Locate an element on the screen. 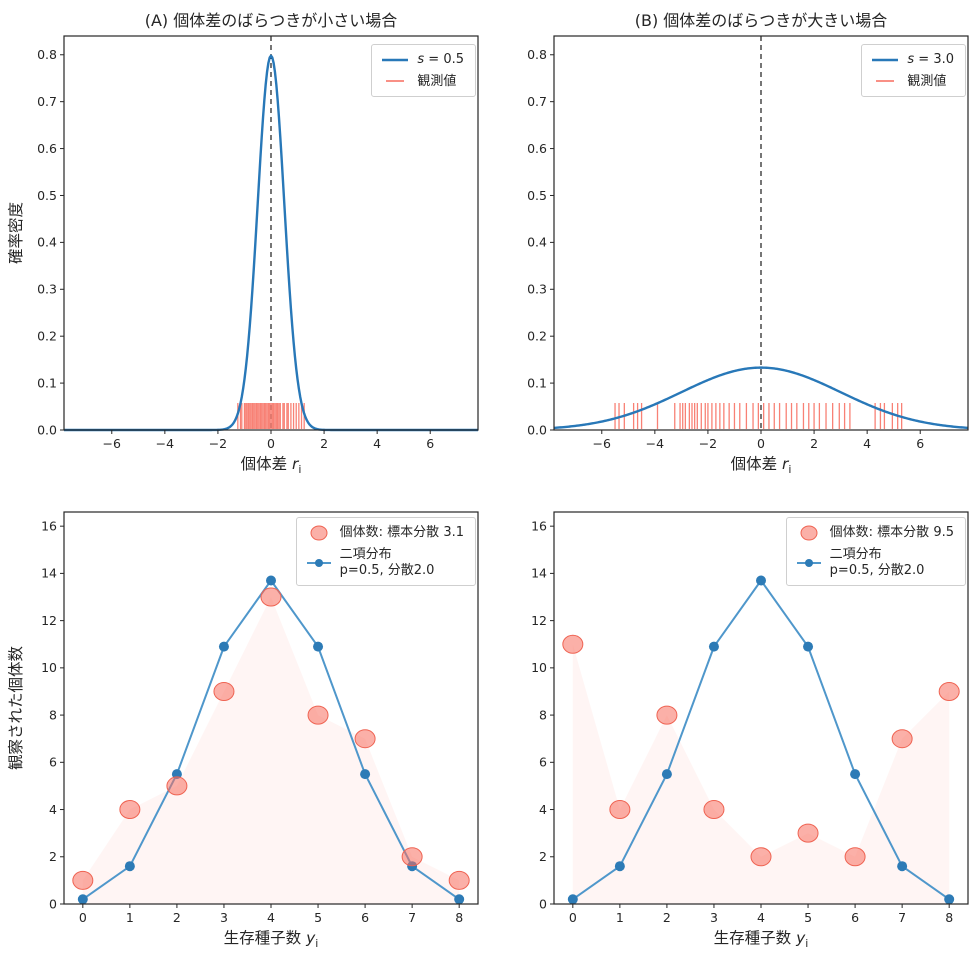  panel-c-legend: 個体数: 標本分散 3.1 二項分布 p=0.5, 分散2.0 is located at coordinates (385, 552).